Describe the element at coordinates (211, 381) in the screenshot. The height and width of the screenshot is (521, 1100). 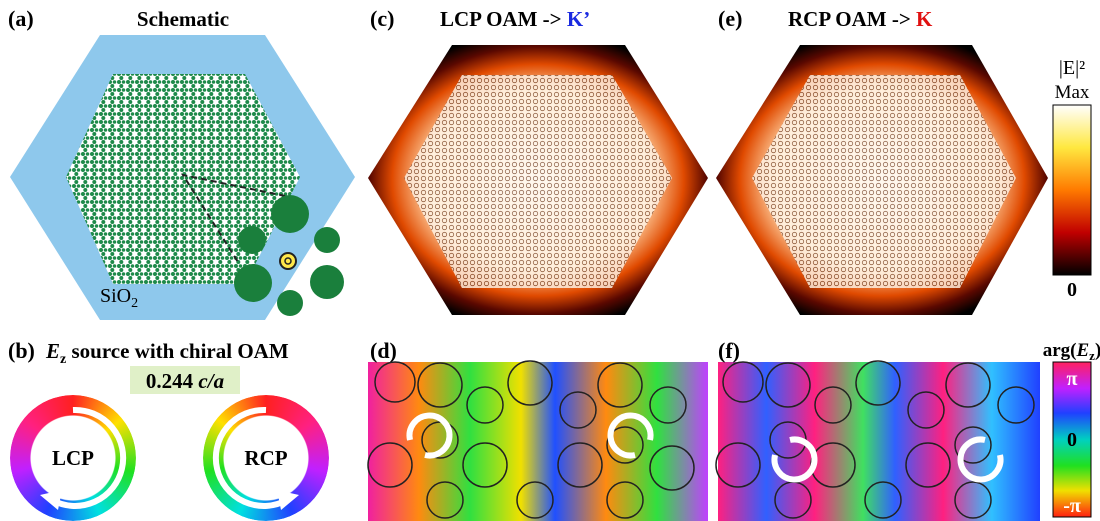
I see `shape: c/a` at that location.